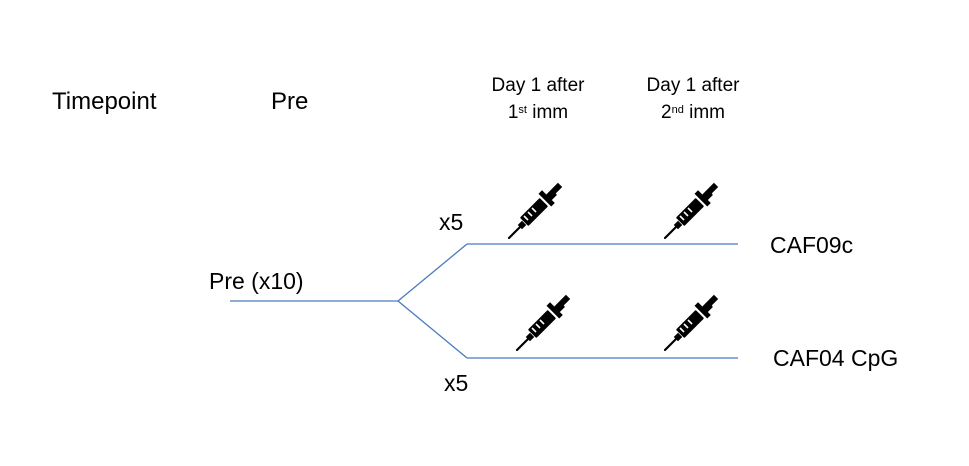 The height and width of the screenshot is (466, 969). What do you see at coordinates (538, 99) in the screenshot?
I see `day1-after-first-imm-label: Day 1 after 1st imm` at bounding box center [538, 99].